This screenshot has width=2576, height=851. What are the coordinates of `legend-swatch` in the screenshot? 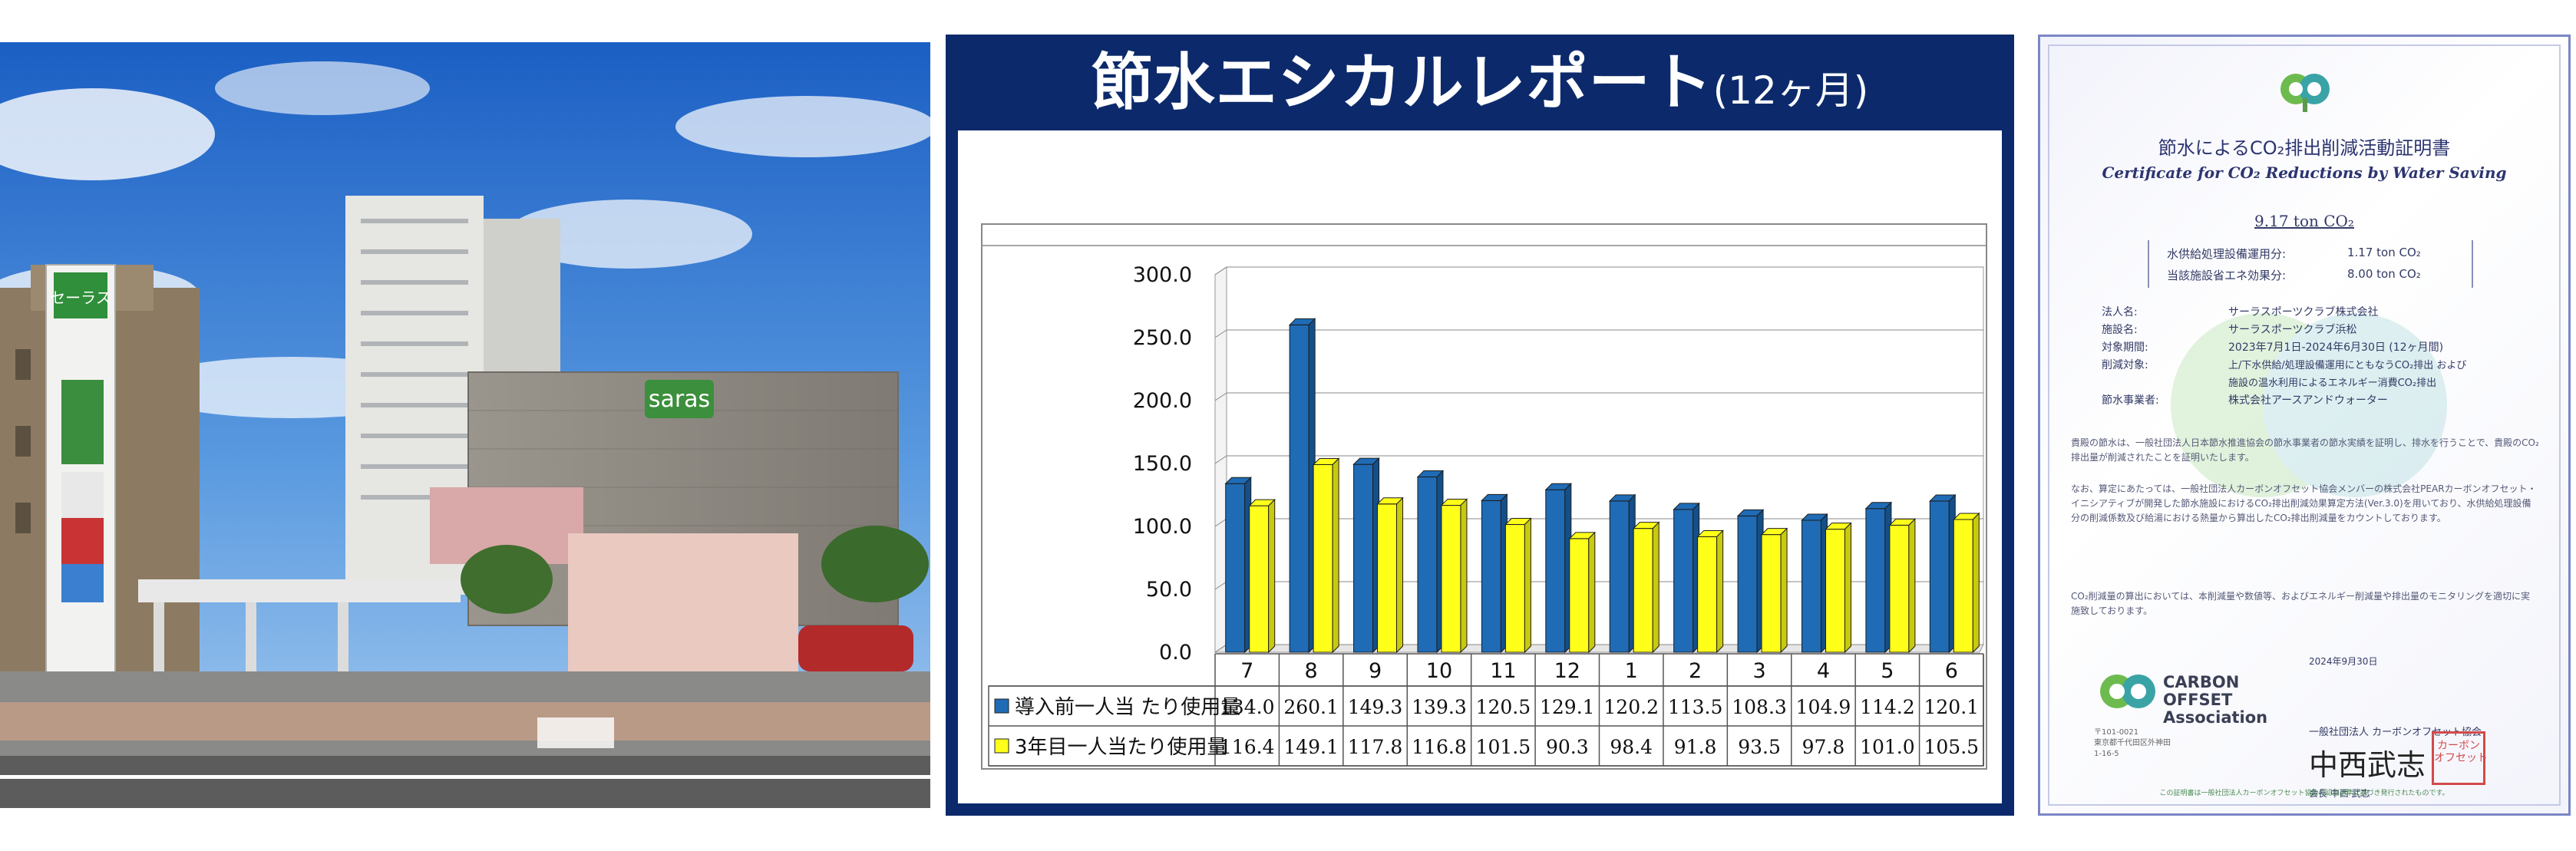 It's located at (1001, 746).